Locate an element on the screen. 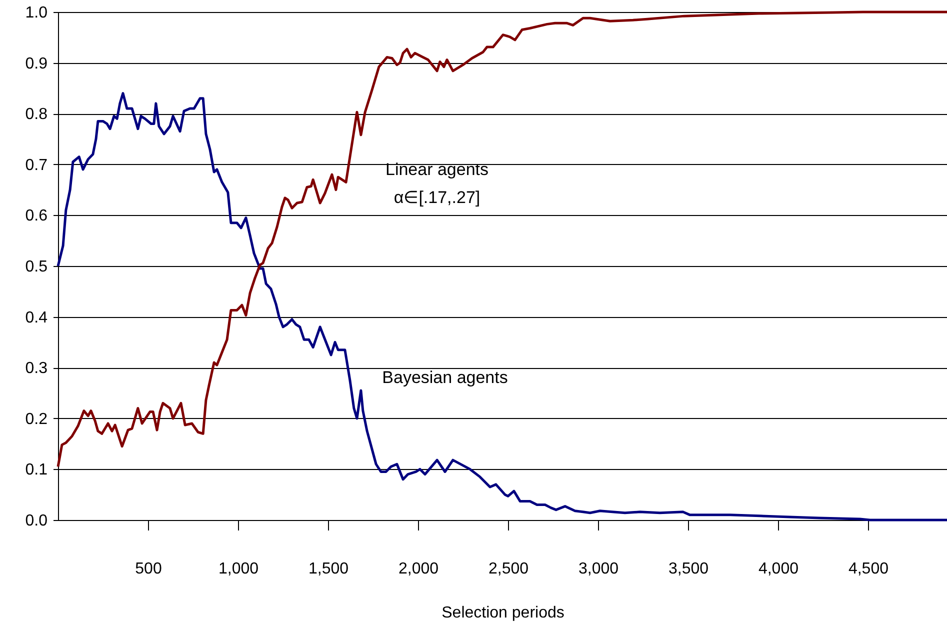 The image size is (947, 633). y-tick-label: 0.7 is located at coordinates (36, 165).